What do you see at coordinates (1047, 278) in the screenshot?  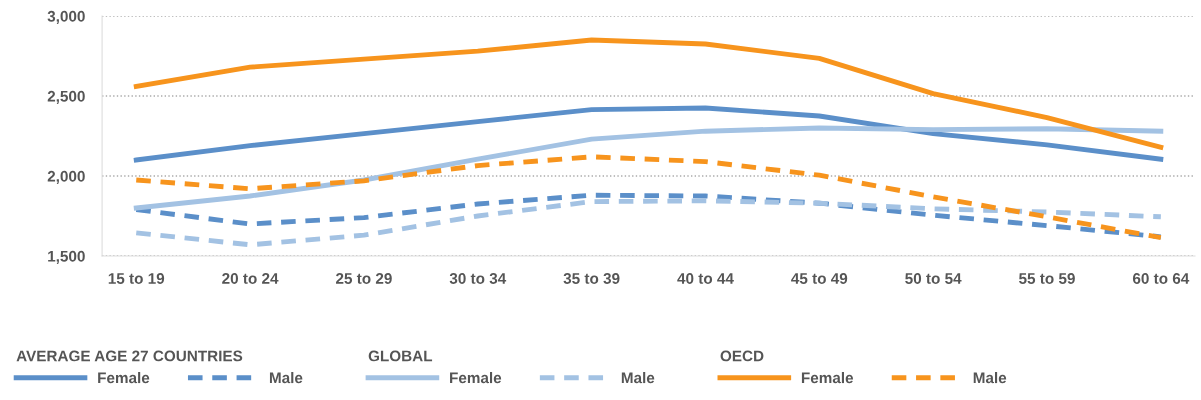 I see `x-tick-label: 55 to 59` at bounding box center [1047, 278].